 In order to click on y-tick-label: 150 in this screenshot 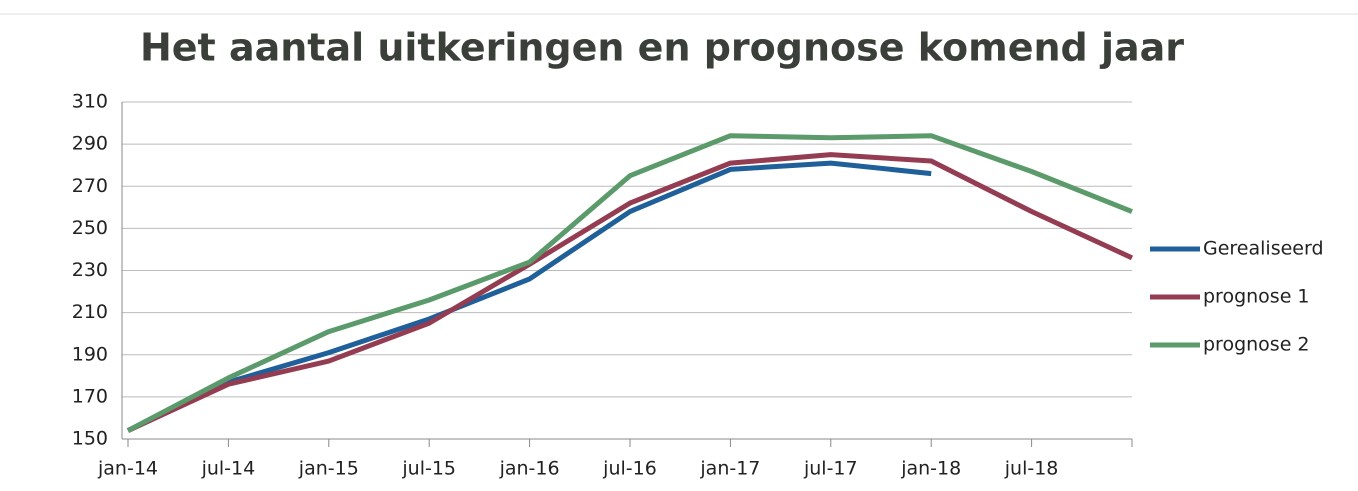, I will do `click(90, 439)`.